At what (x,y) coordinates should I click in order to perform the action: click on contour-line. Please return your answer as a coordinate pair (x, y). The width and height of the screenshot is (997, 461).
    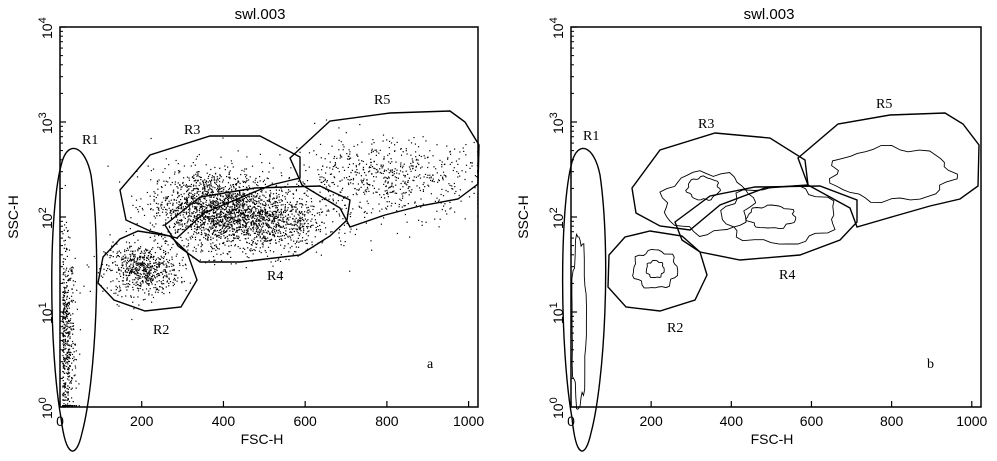
    Looking at the image, I should click on (708, 203).